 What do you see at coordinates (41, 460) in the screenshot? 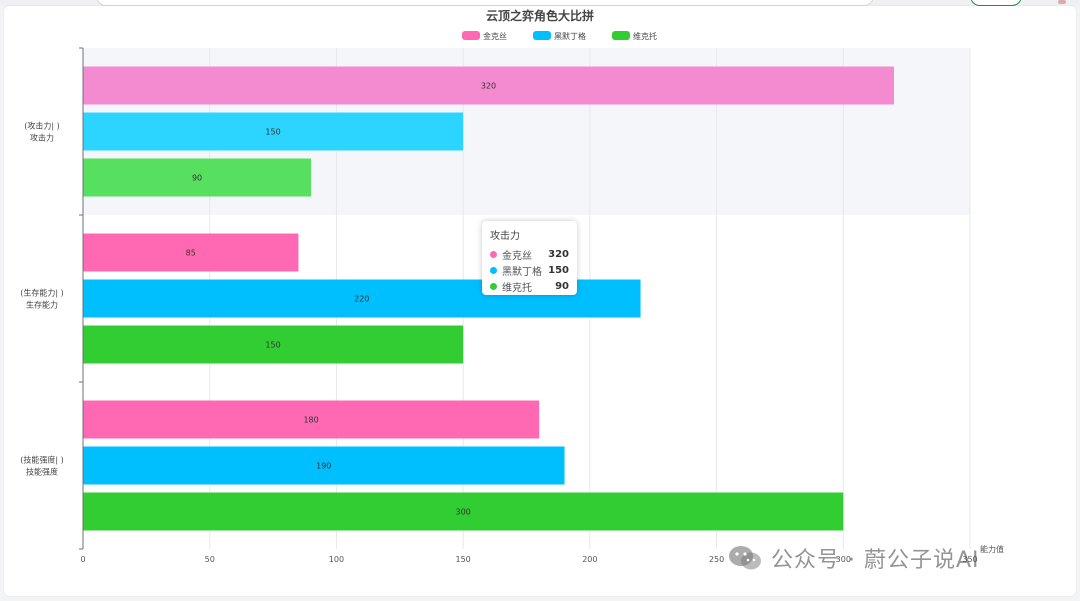
I see `category-label-line1: (技能强度| )` at bounding box center [41, 460].